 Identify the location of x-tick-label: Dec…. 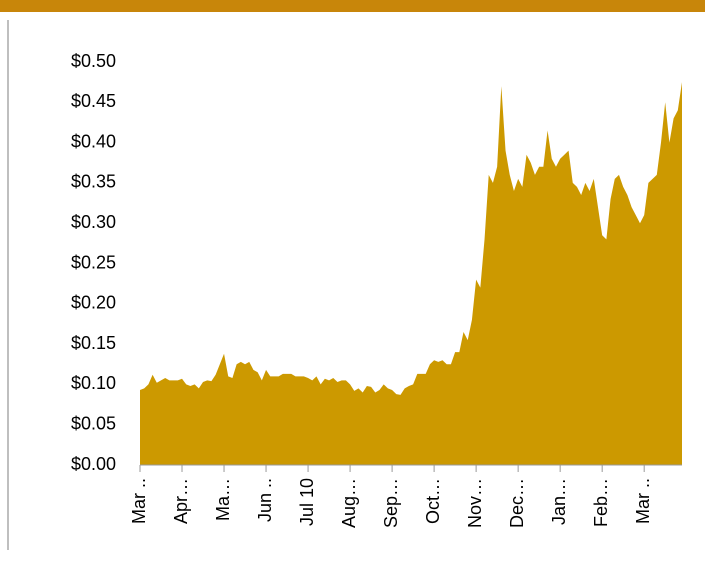
(517, 503).